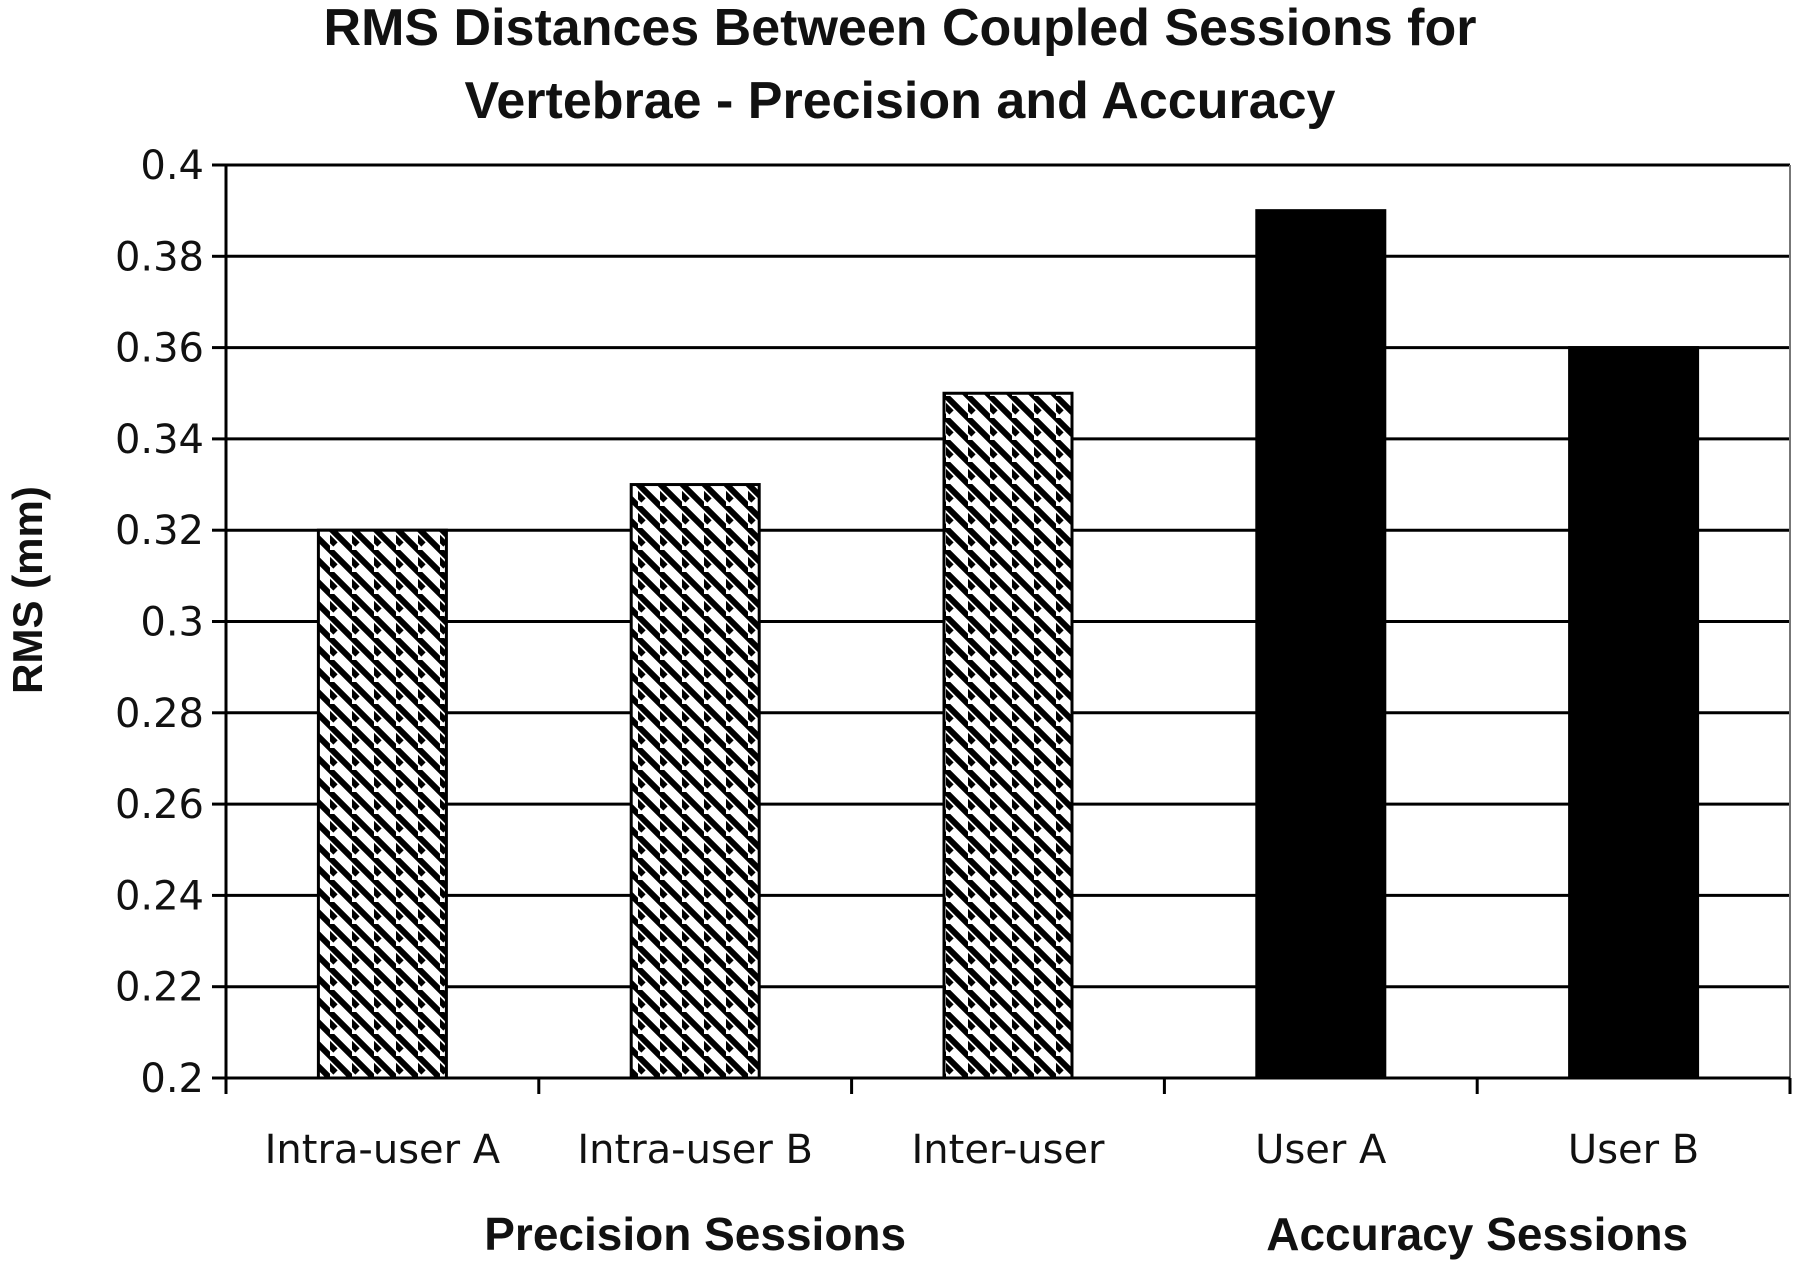 This screenshot has width=1800, height=1266. I want to click on y-tick-label: 0.36, so click(159, 349).